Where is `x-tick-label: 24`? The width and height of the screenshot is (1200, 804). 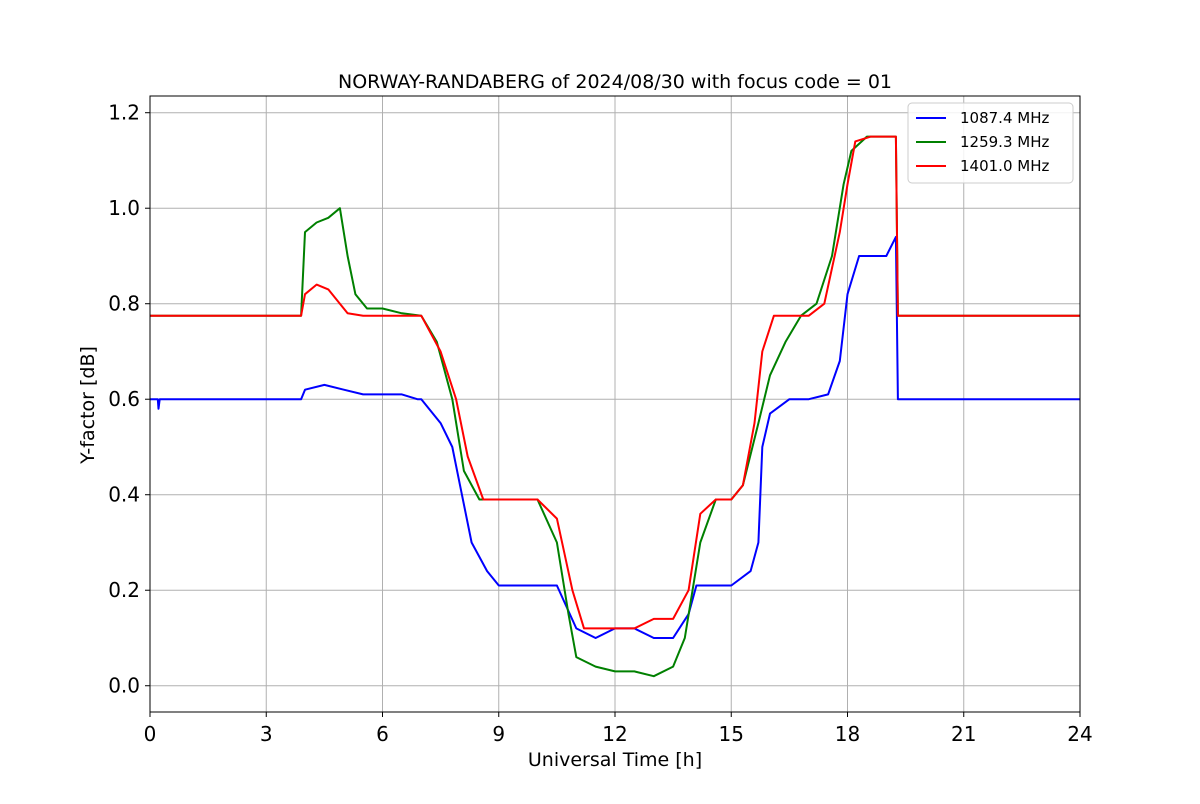 x-tick-label: 24 is located at coordinates (1079, 734).